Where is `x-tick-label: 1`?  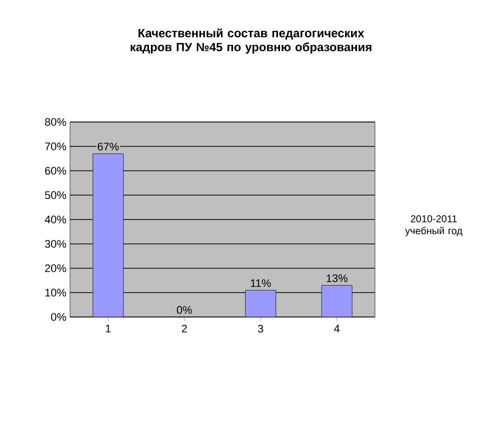 x-tick-label: 1 is located at coordinates (108, 328).